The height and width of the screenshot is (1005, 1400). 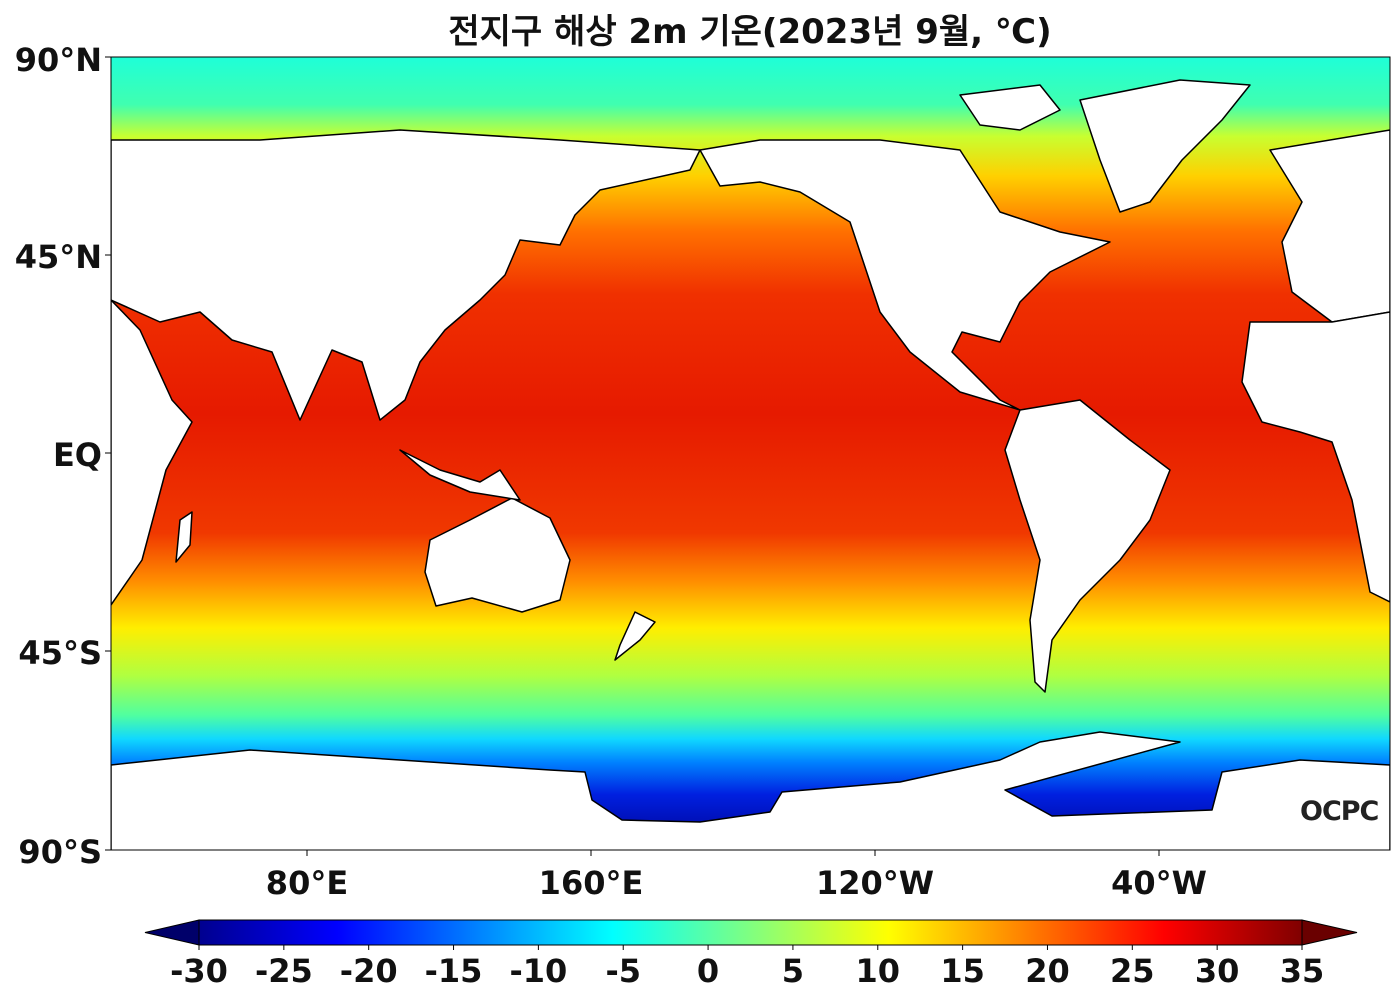 What do you see at coordinates (453, 971) in the screenshot?
I see `colorbar-tick-label: -15` at bounding box center [453, 971].